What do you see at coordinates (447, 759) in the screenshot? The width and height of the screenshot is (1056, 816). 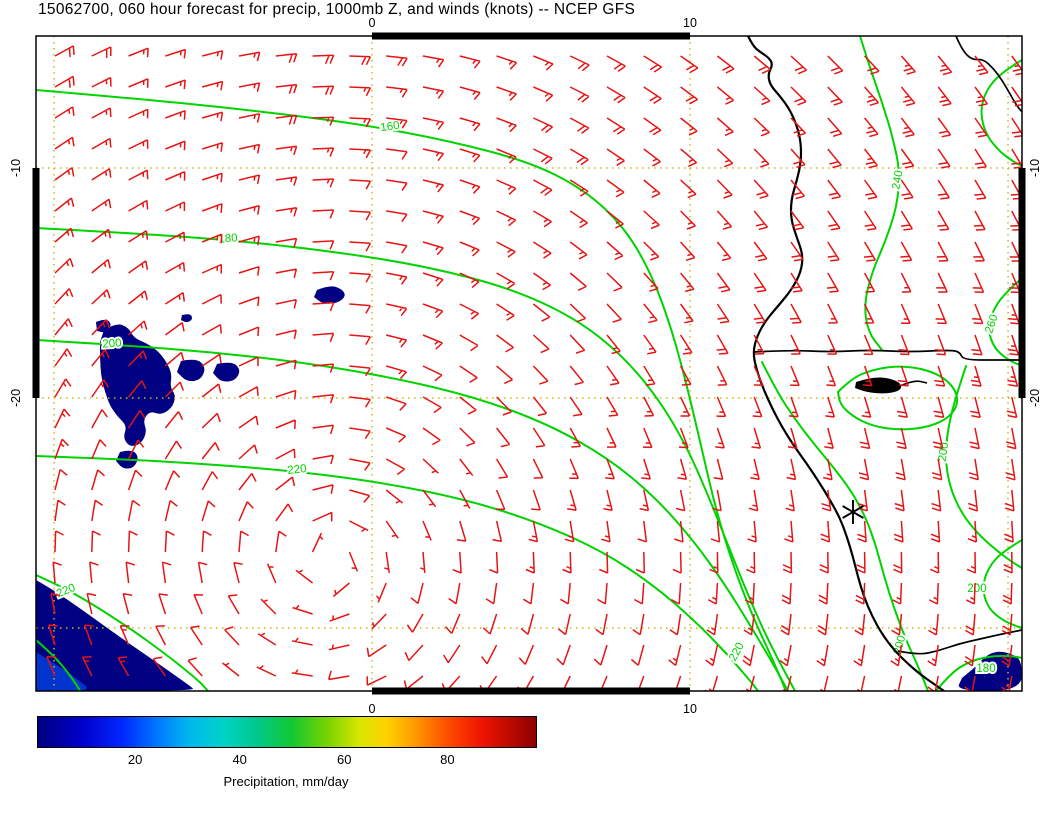 I see `colorbar-tick-label: 80` at bounding box center [447, 759].